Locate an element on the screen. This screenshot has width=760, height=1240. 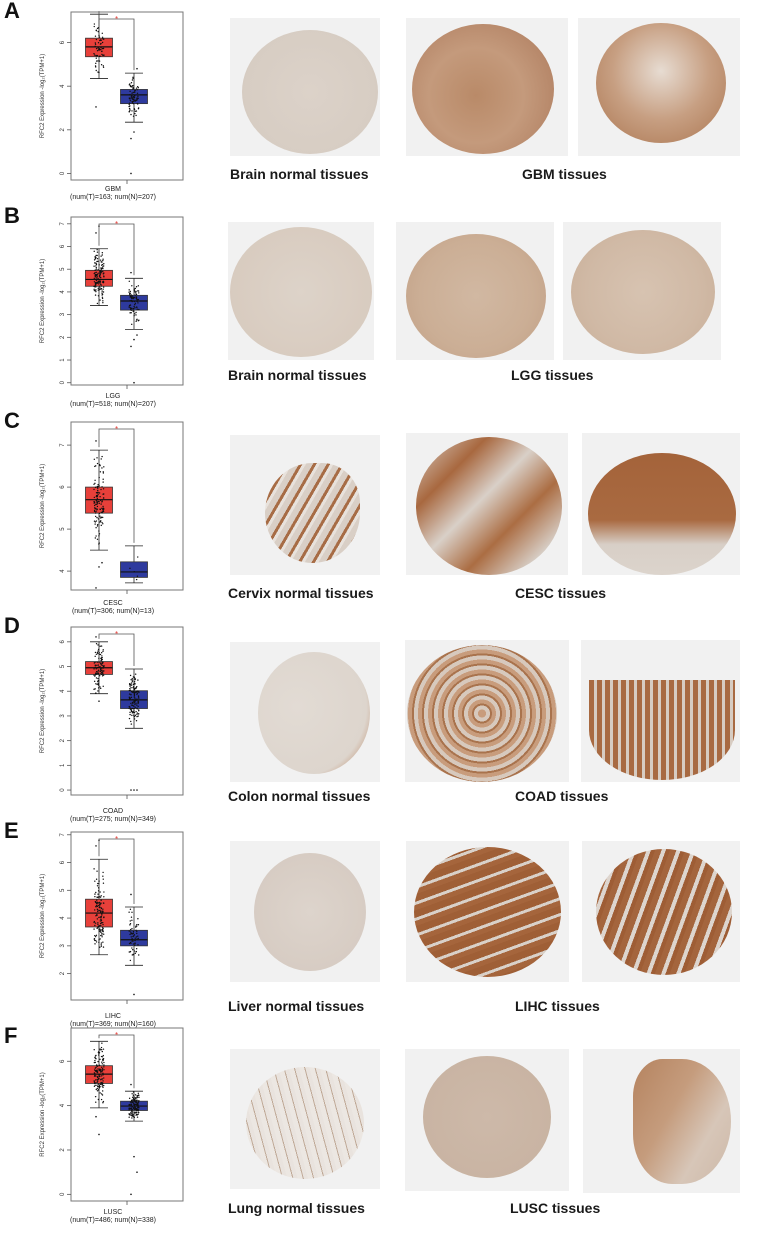
cancer-name: COAD is located at coordinates (113, 811).